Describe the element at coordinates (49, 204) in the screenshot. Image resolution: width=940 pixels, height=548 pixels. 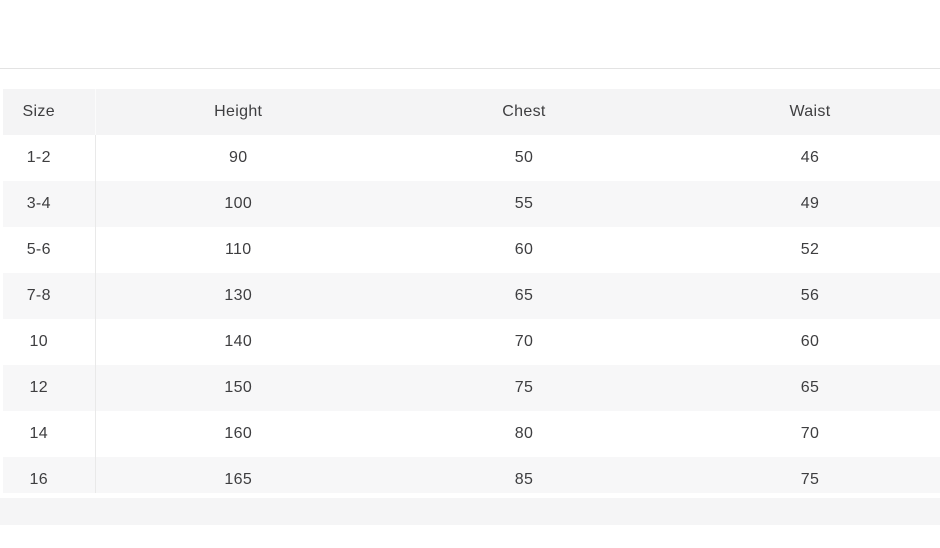
I see `size-cell: 3-4` at that location.